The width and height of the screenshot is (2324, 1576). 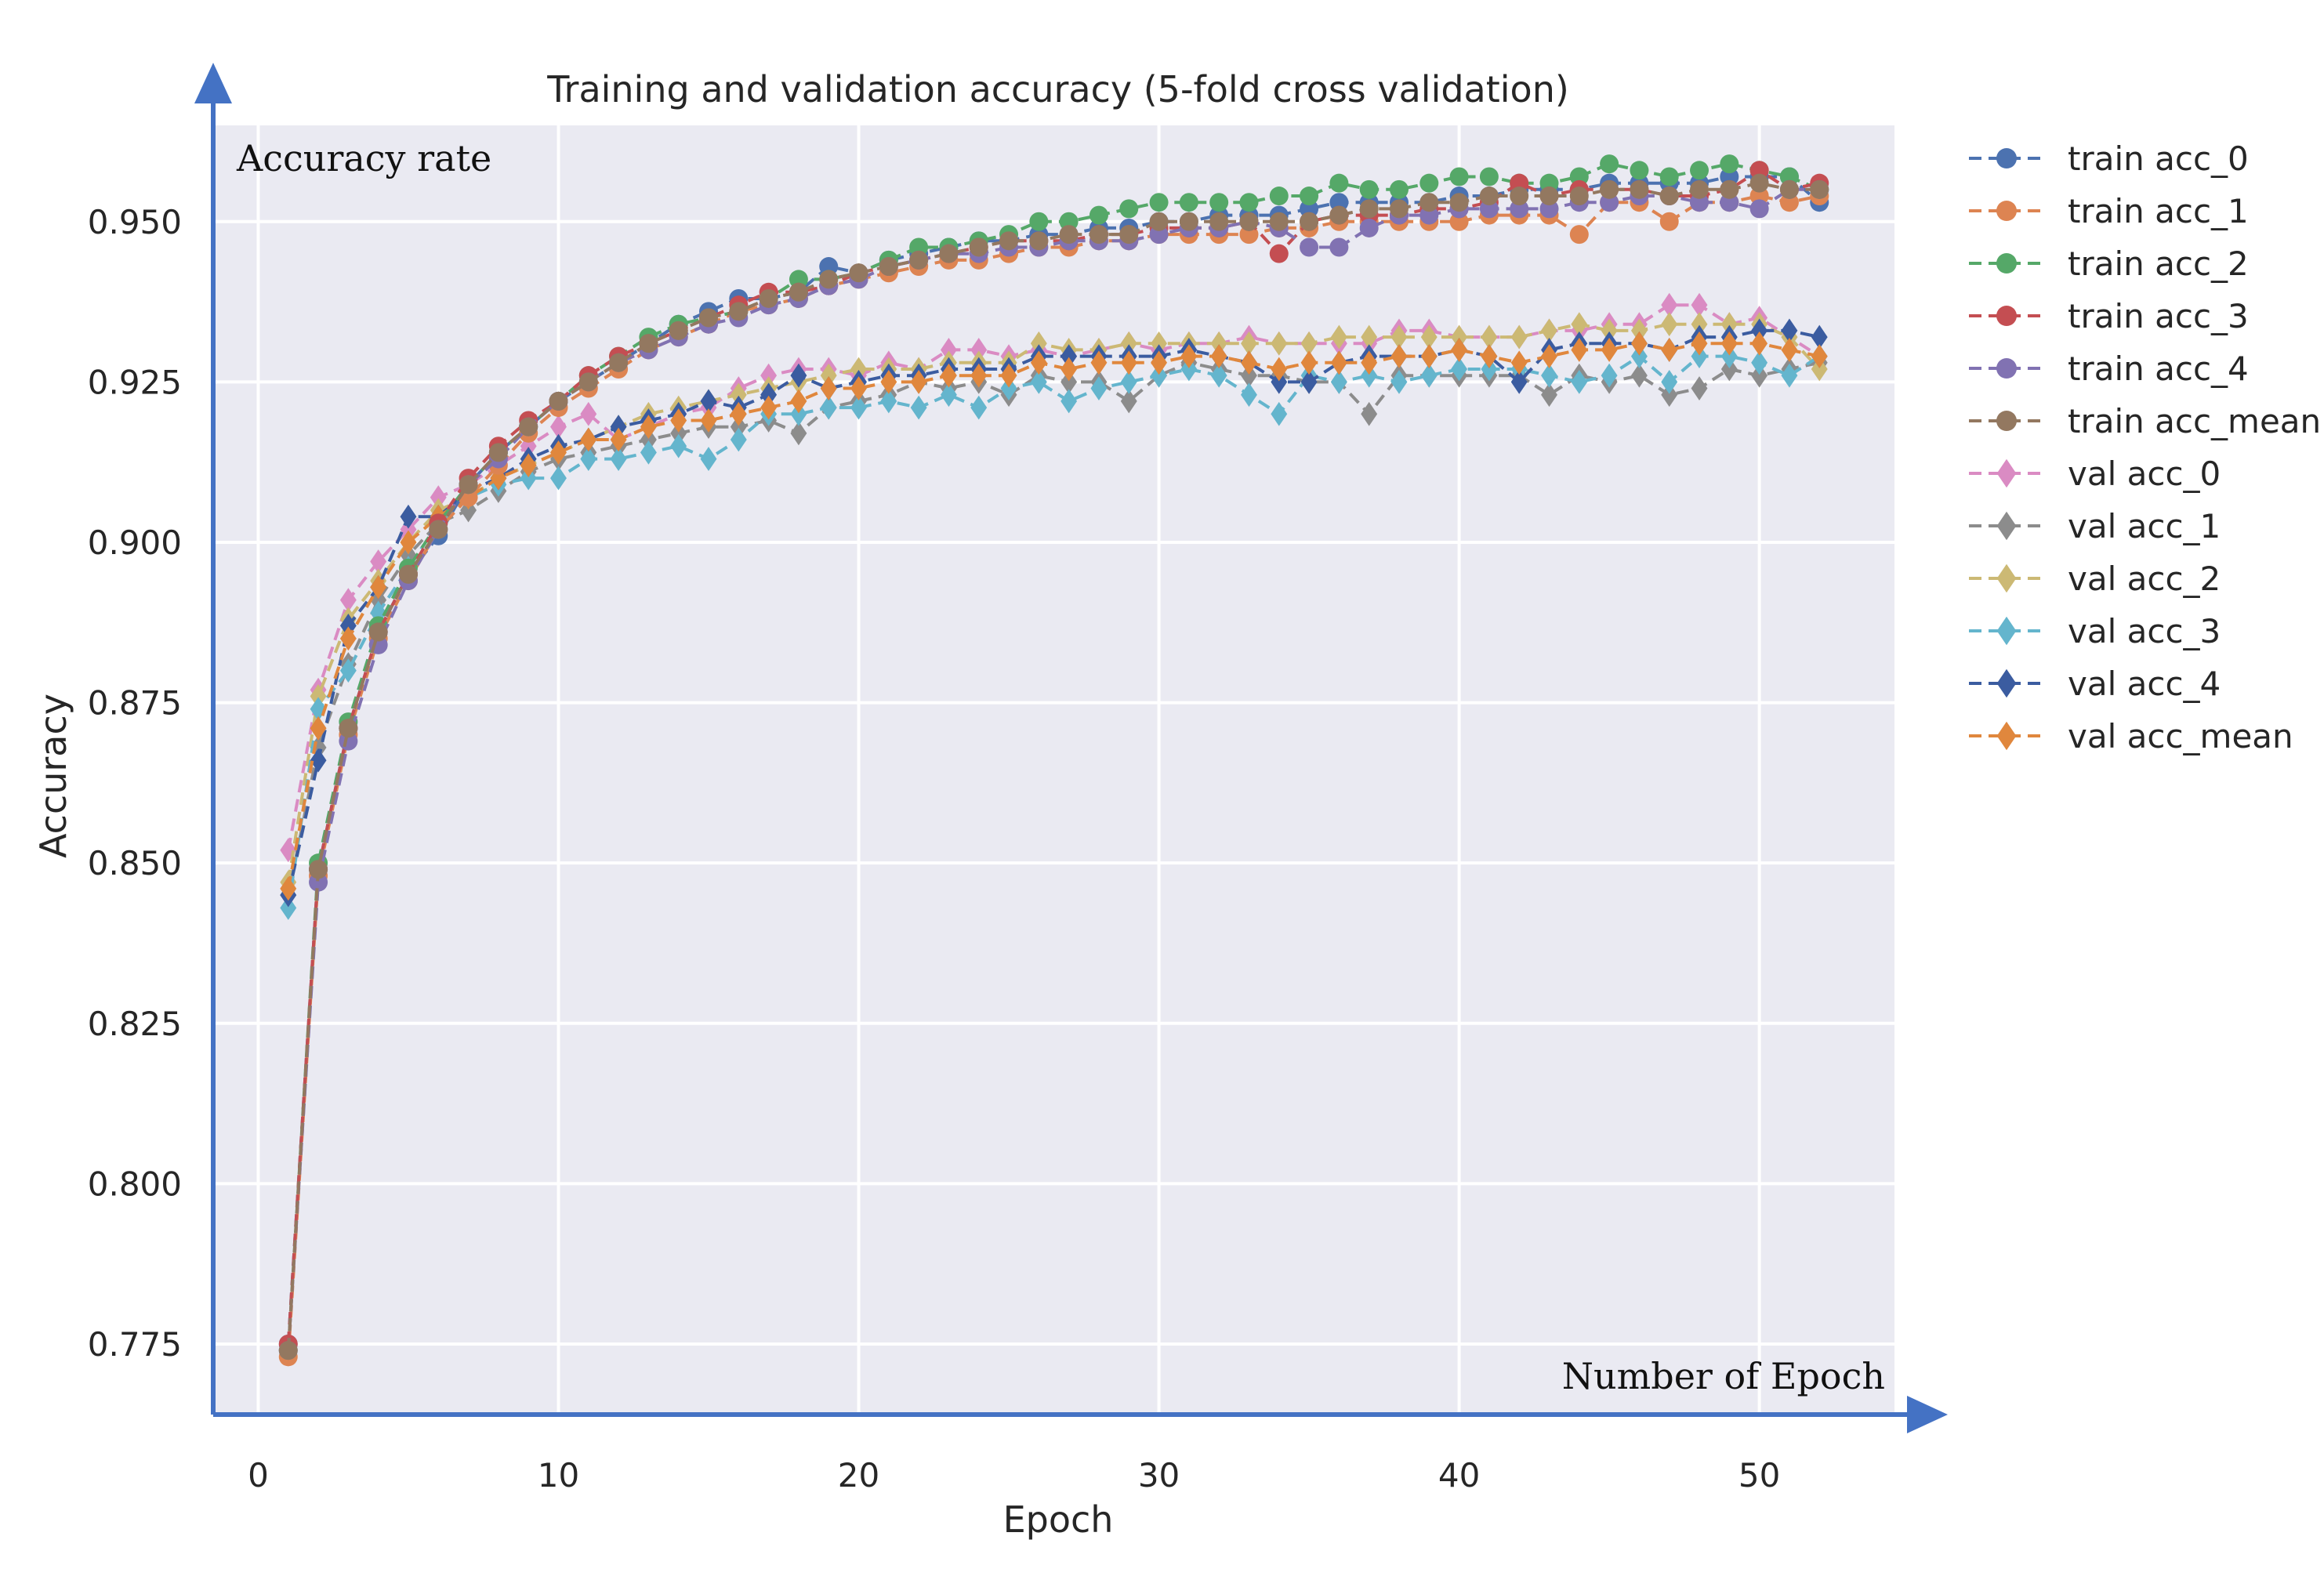 I want to click on legend-label: train acc_0, so click(x=2158, y=158).